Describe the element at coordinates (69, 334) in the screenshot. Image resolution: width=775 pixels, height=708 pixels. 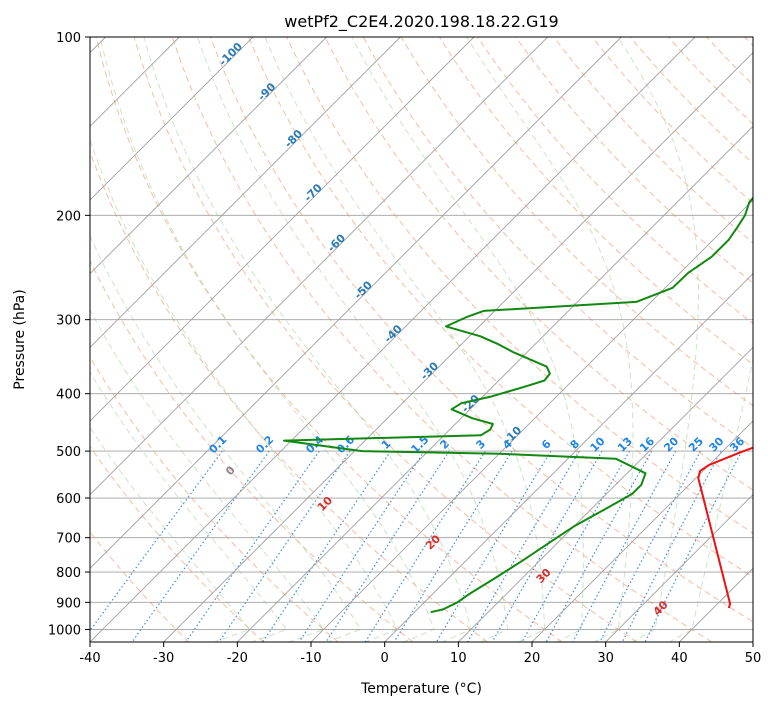
I see `y-axis: 100 200 300 400 500 600 700 800 900 1000` at that location.